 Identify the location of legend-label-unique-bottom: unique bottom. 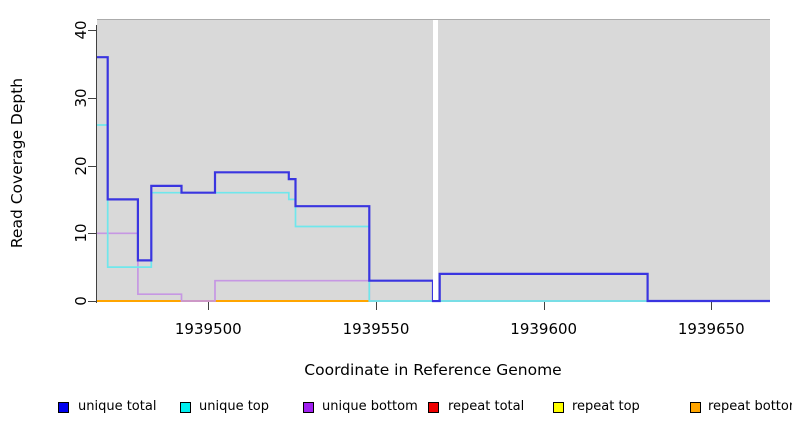
(370, 406).